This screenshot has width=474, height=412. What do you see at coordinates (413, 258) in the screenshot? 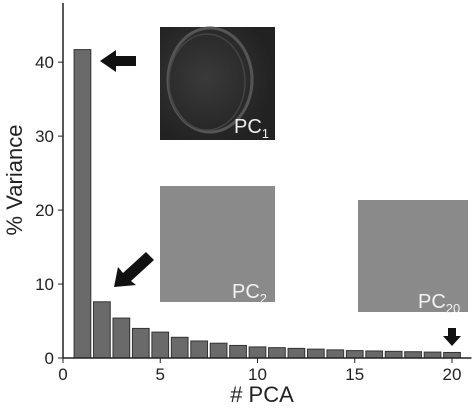
I see `inset-pc20: PC20` at bounding box center [413, 258].